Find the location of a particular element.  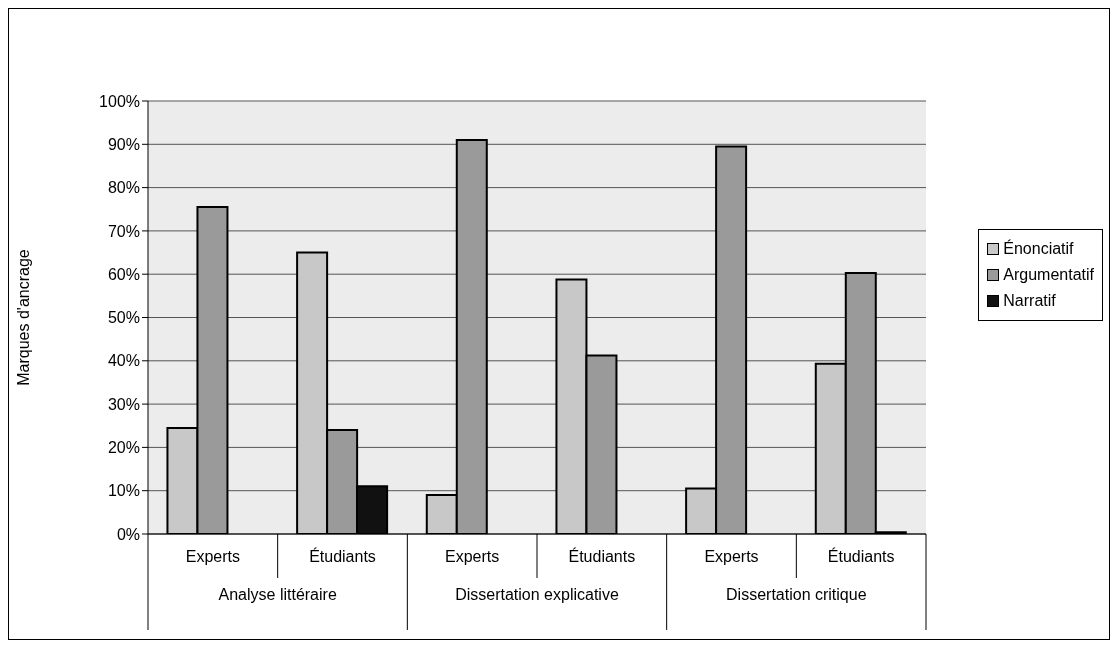

legend-label: Argumentatif is located at coordinates (1048, 275).